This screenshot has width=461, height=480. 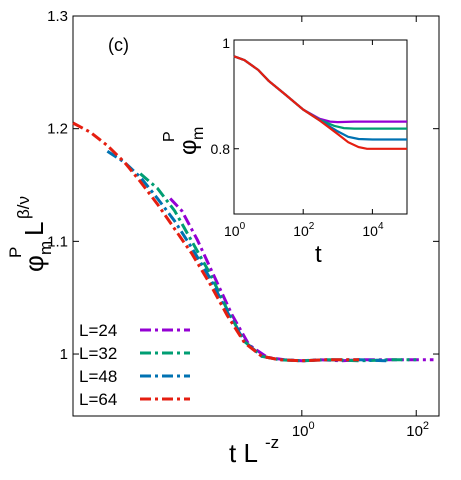 I want to click on main-y-axis-label-L-exponent: β/ν, so click(x=23, y=207).